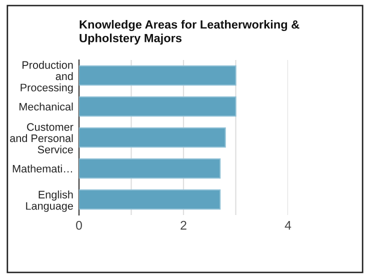 This screenshot has height=278, width=370. What do you see at coordinates (288, 225) in the screenshot?
I see `x-tick-label: 4` at bounding box center [288, 225].